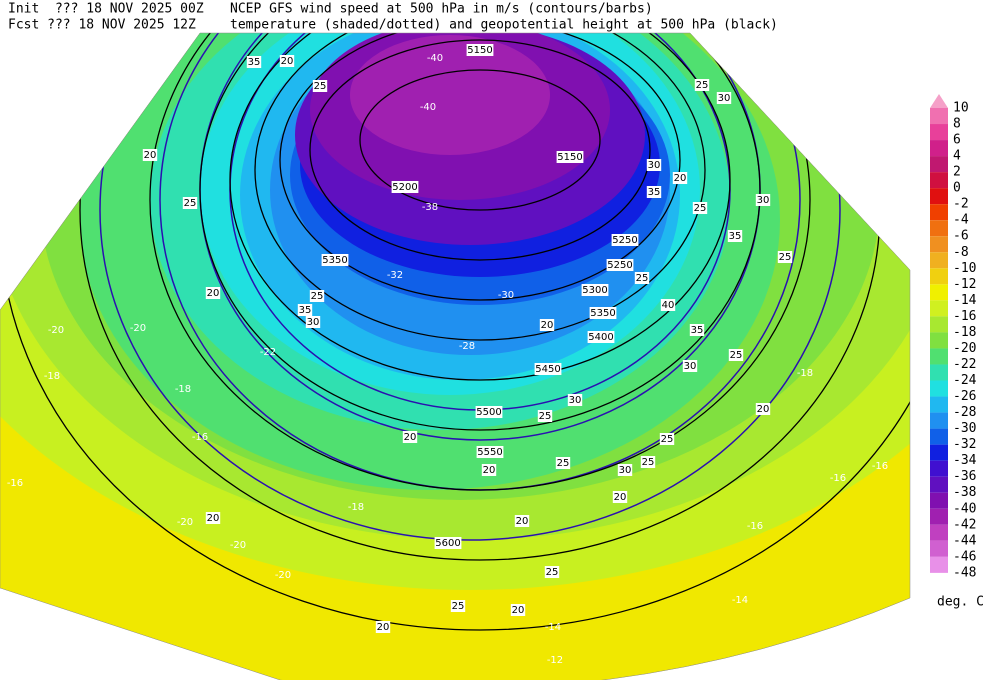  Describe the element at coordinates (965, 540) in the screenshot. I see `colorbar-label: -44` at that location.